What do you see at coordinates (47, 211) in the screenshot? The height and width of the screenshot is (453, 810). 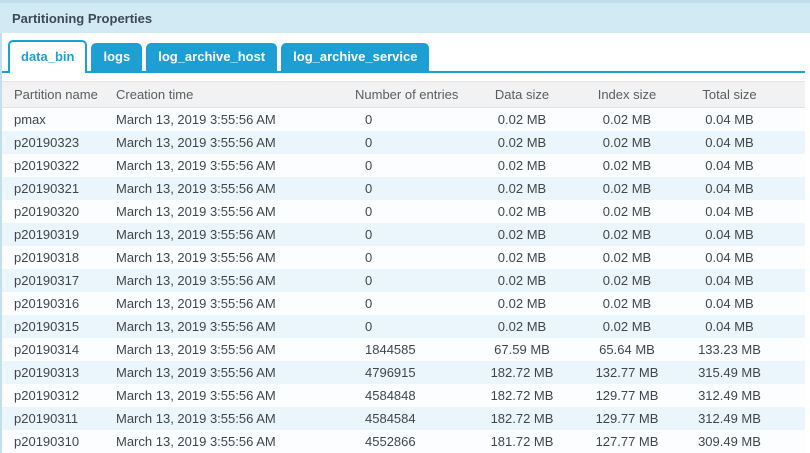 I see `cell-partition-name: p20190320` at bounding box center [47, 211].